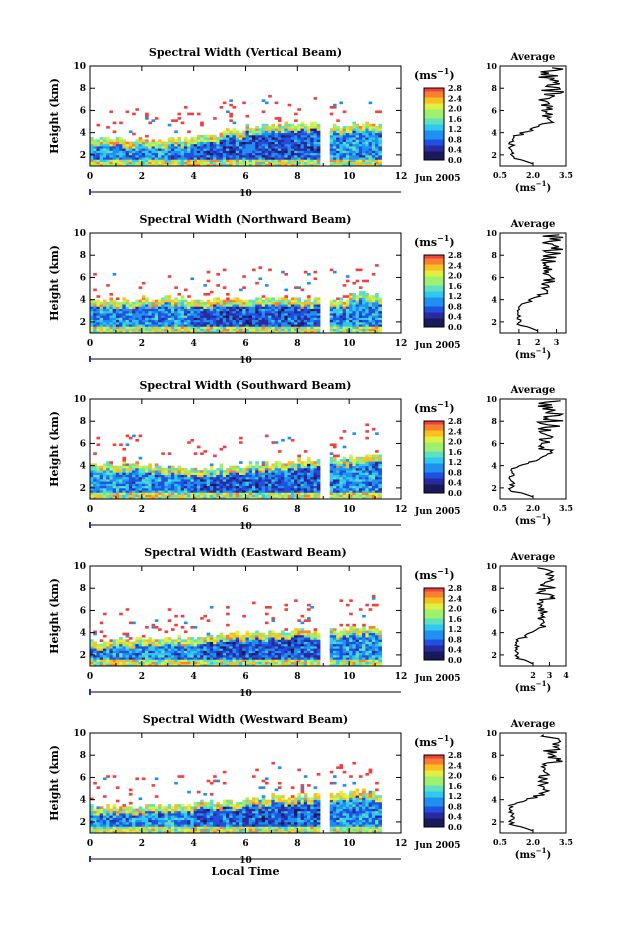 The image size is (623, 929). Describe the element at coordinates (538, 342) in the screenshot. I see `average-x-tick-label: 2` at that location.